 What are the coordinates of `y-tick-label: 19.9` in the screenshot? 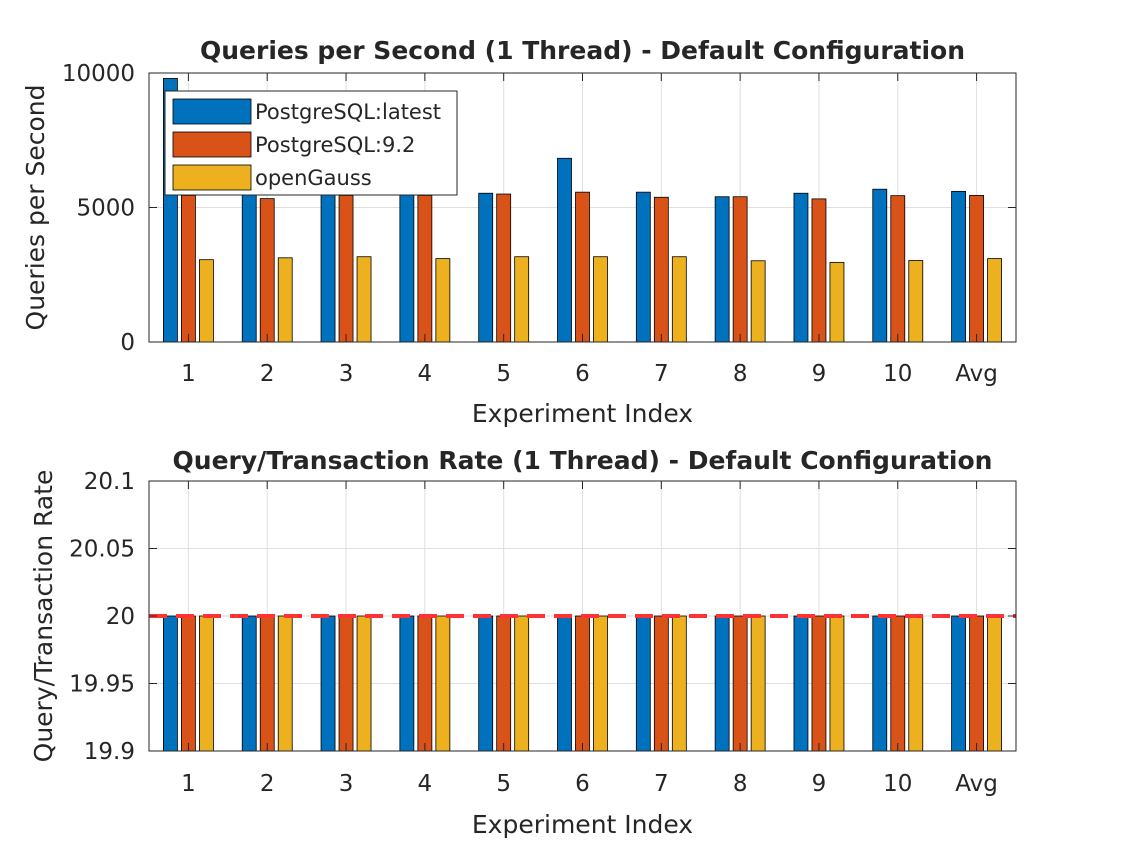 It's located at (109, 752).